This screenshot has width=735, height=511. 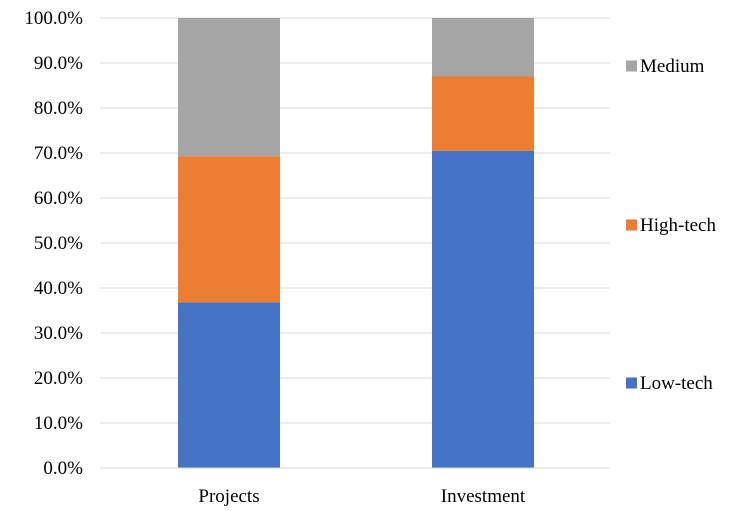 I want to click on y-tick-label: 70.0%, so click(x=58, y=153).